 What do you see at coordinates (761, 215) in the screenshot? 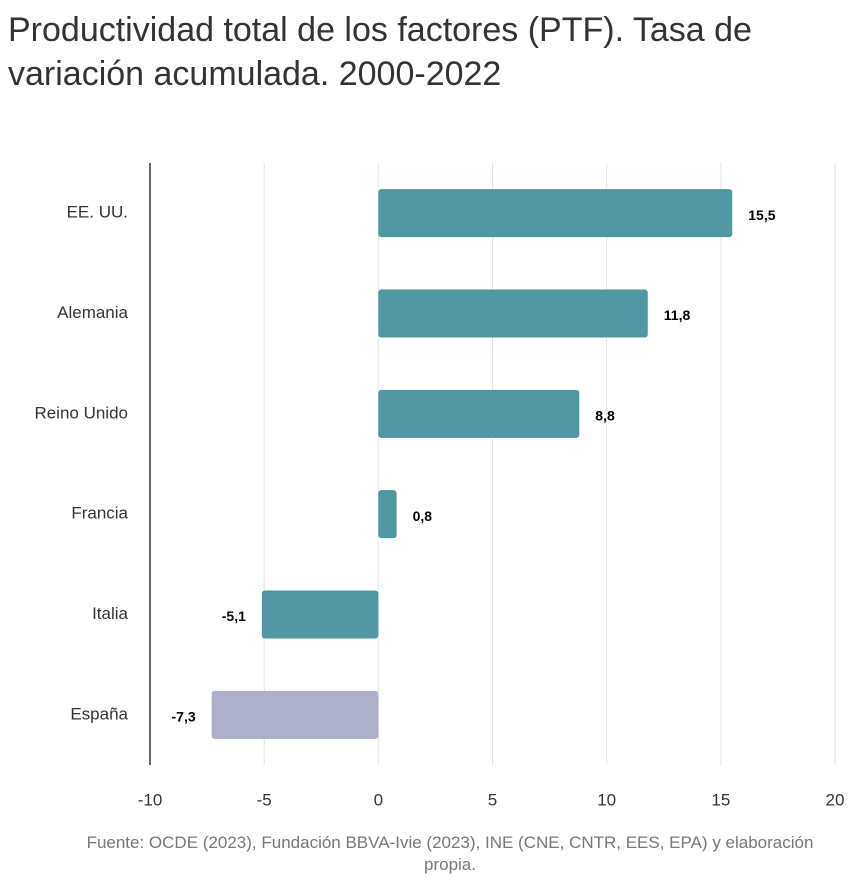
I see `value-label: 15,5` at bounding box center [761, 215].